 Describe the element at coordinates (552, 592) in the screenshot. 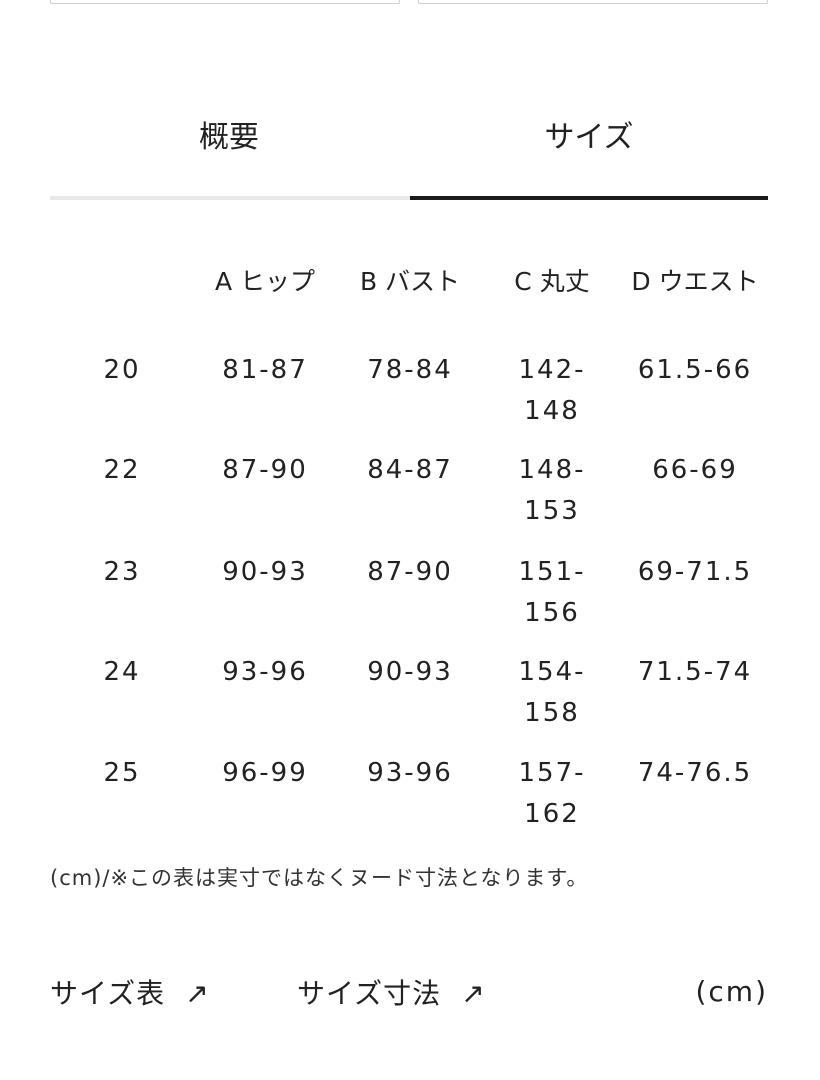

I see `size-value: 151- 156` at that location.